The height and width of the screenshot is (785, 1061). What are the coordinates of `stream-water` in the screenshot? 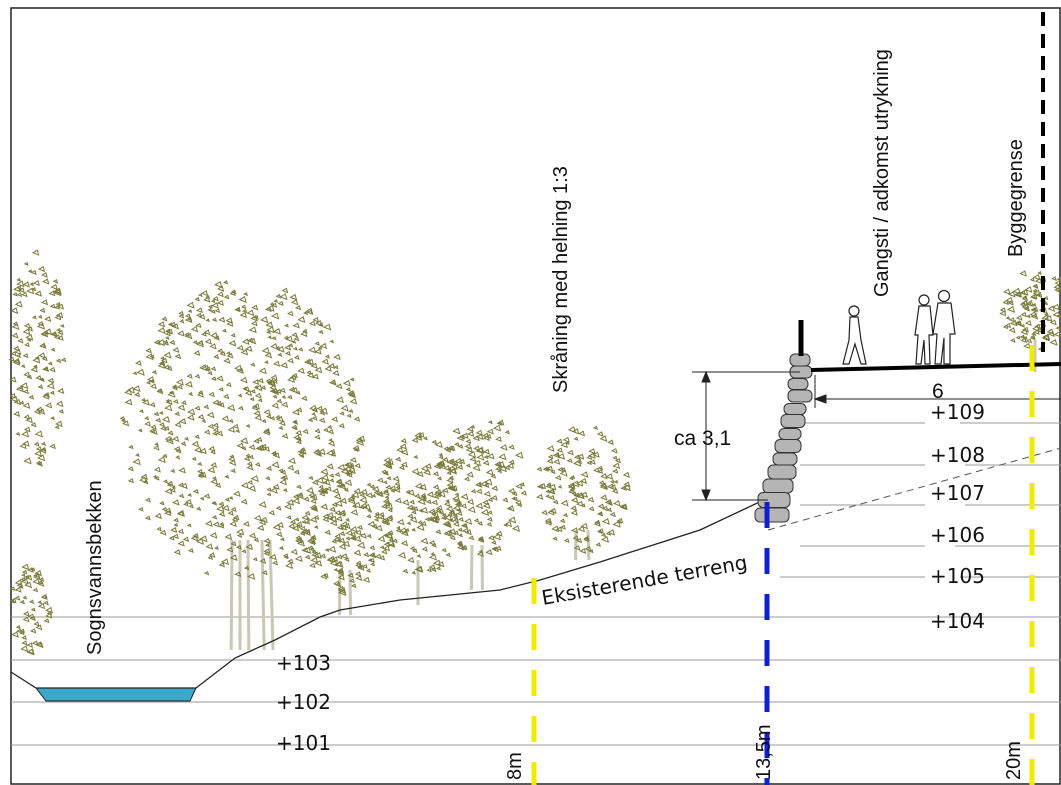 It's located at (115, 694).